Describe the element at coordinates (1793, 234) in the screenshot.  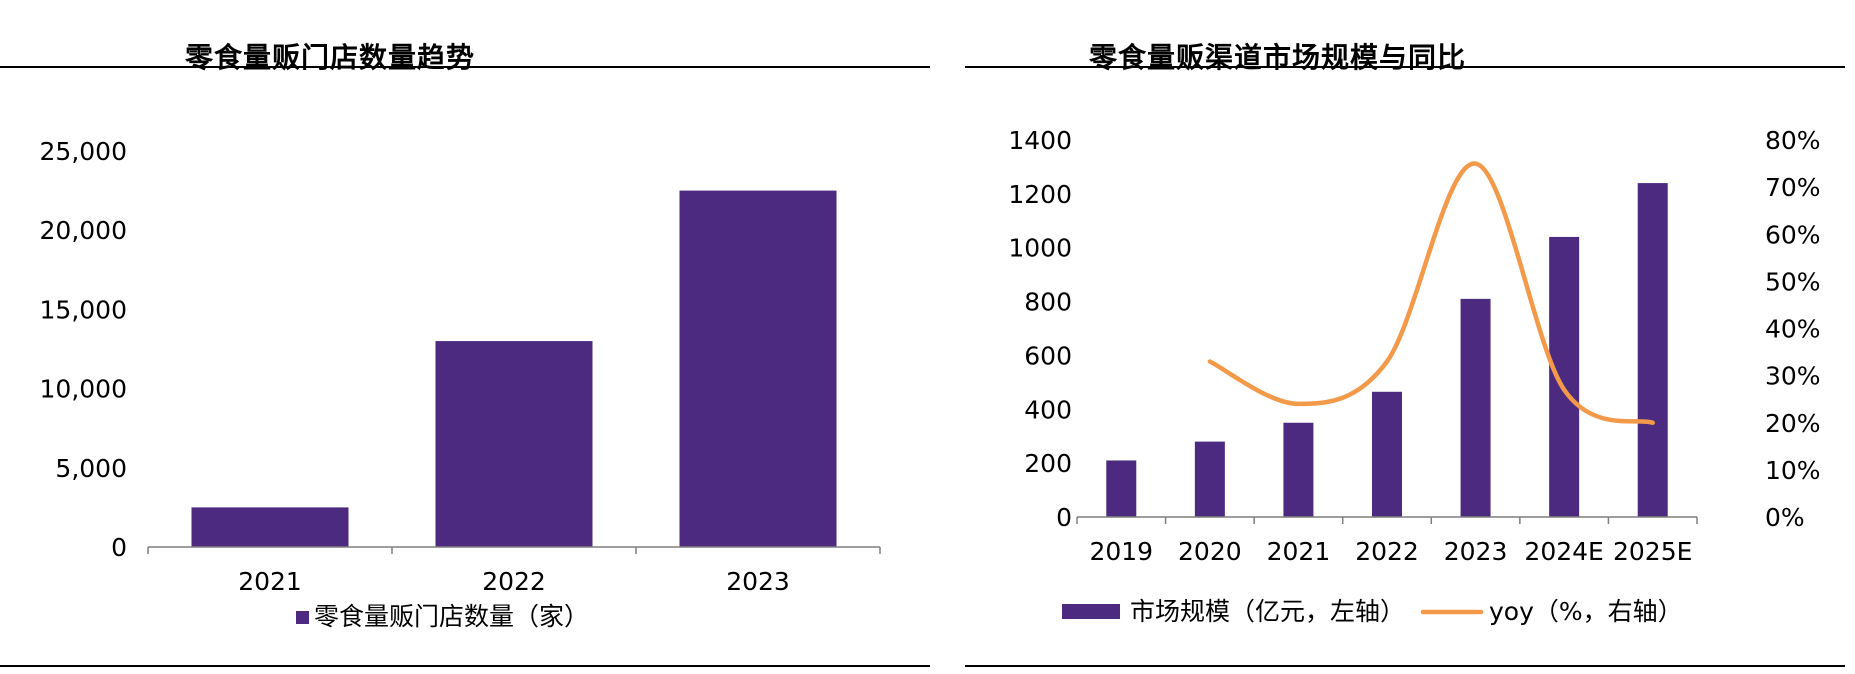
I see `right-y-tick-label: 60%` at that location.